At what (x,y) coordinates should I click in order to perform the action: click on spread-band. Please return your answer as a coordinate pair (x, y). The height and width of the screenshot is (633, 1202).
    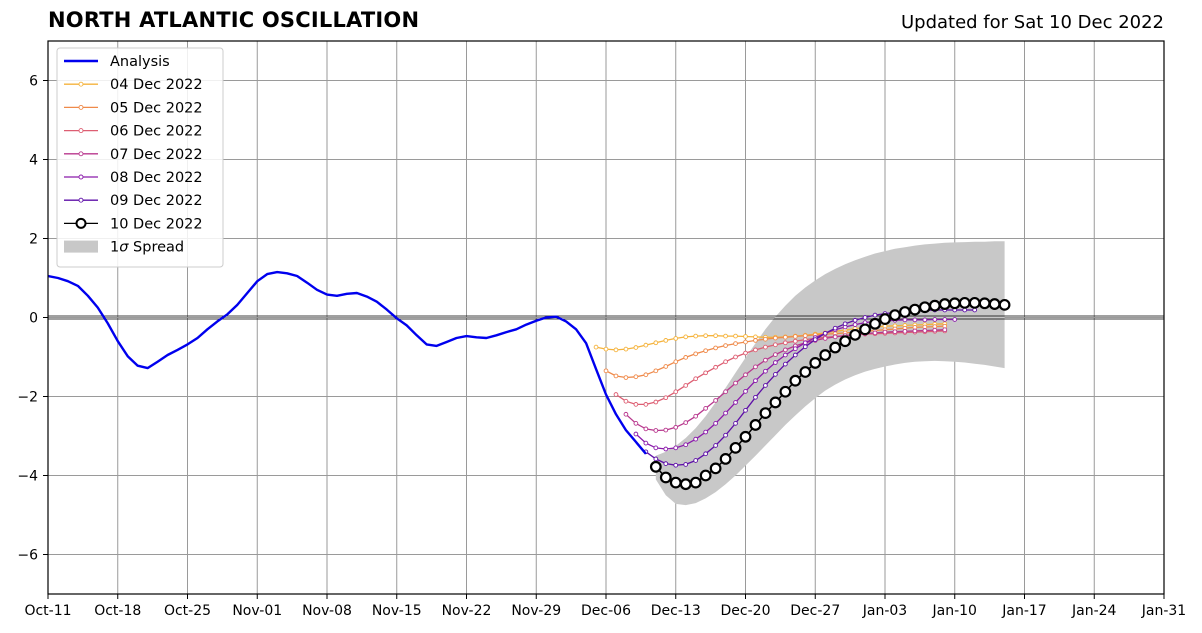
    Looking at the image, I should click on (830, 373).